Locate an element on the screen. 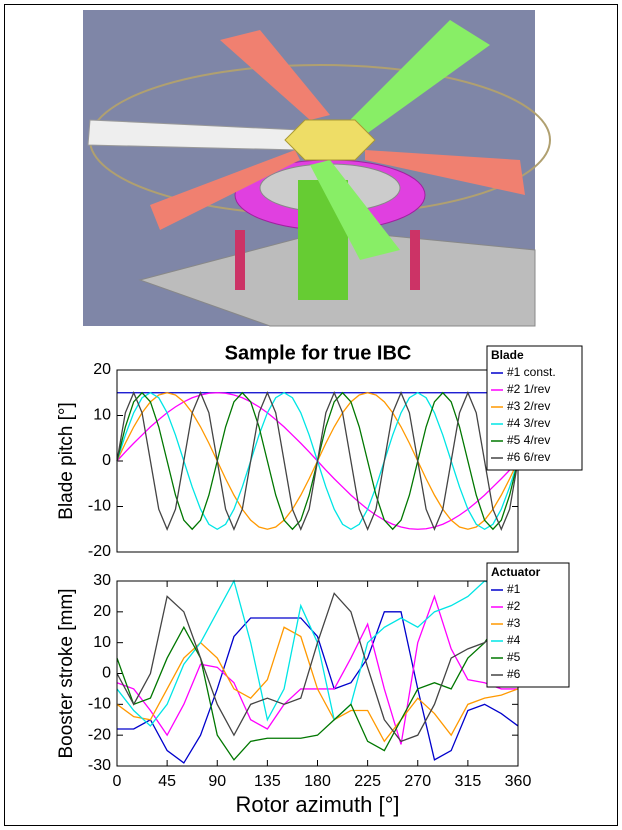  x-tick-label: 180 is located at coordinates (317, 781).